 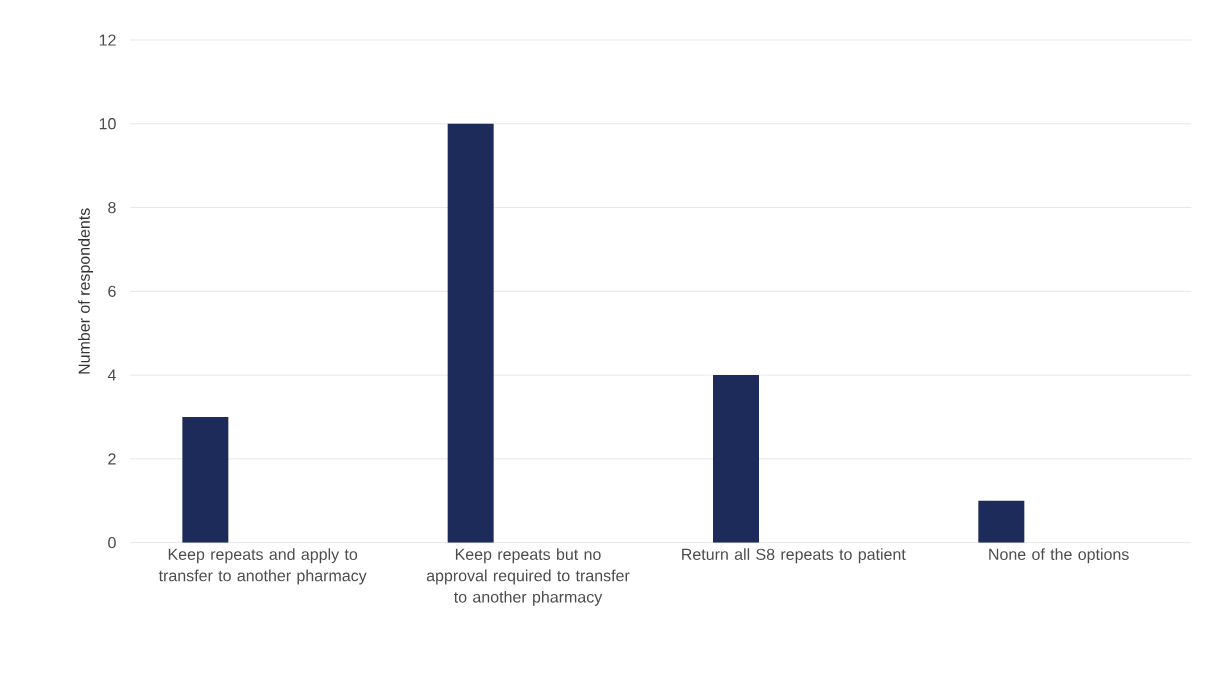 I want to click on y-tick-label: 4, so click(x=111, y=375).